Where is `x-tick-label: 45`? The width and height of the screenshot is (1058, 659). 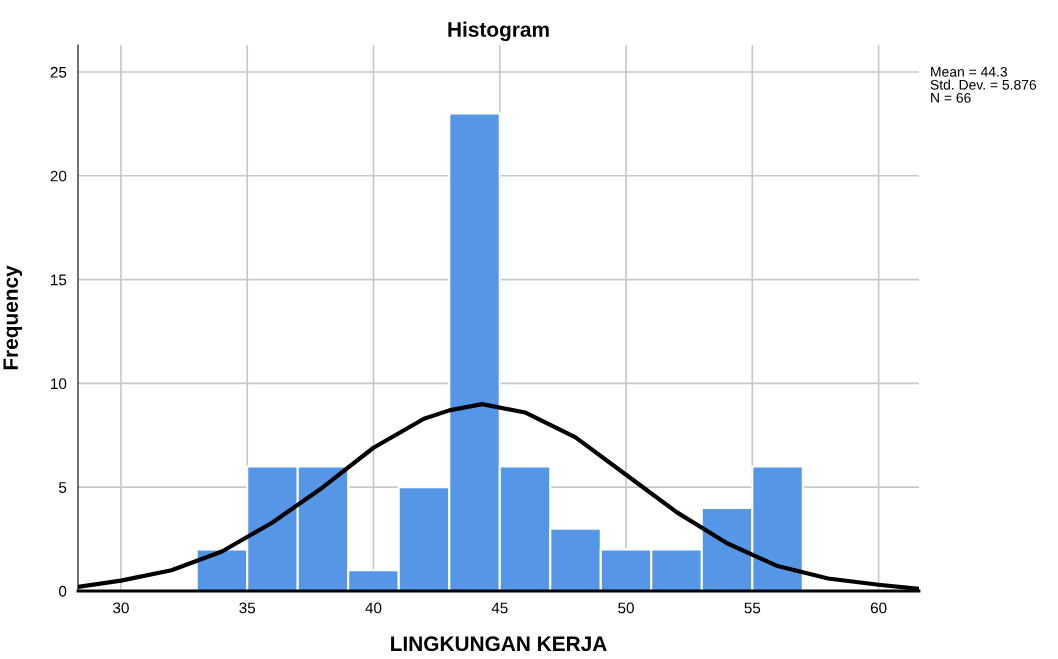
x-tick-label: 45 is located at coordinates (499, 608).